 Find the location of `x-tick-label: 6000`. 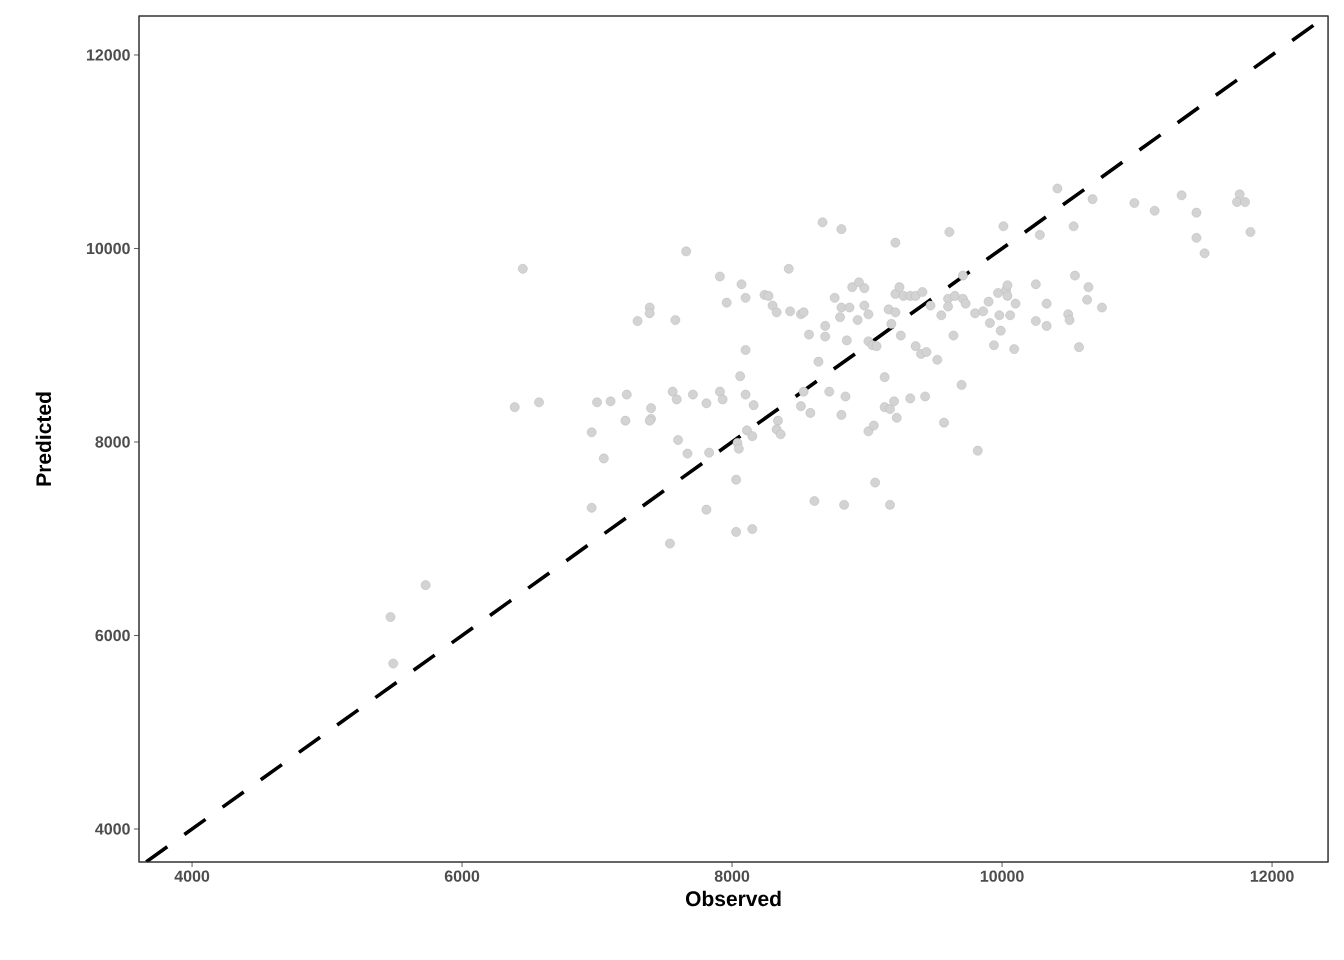

x-tick-label: 6000 is located at coordinates (462, 876).